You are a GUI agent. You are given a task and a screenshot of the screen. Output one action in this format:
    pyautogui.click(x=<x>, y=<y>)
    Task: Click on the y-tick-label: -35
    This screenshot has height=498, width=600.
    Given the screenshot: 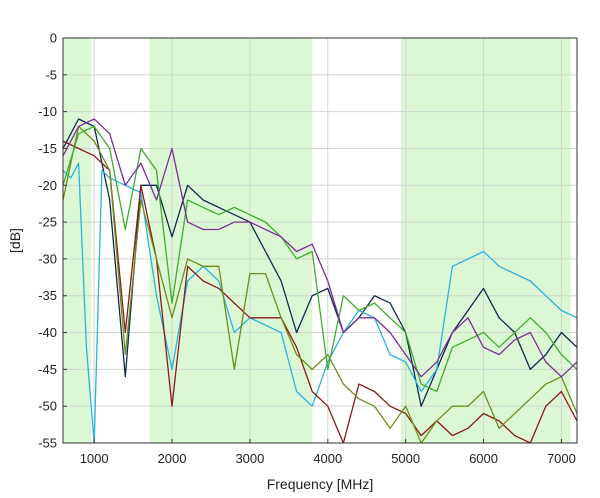 What is the action you would take?
    pyautogui.click(x=47, y=295)
    